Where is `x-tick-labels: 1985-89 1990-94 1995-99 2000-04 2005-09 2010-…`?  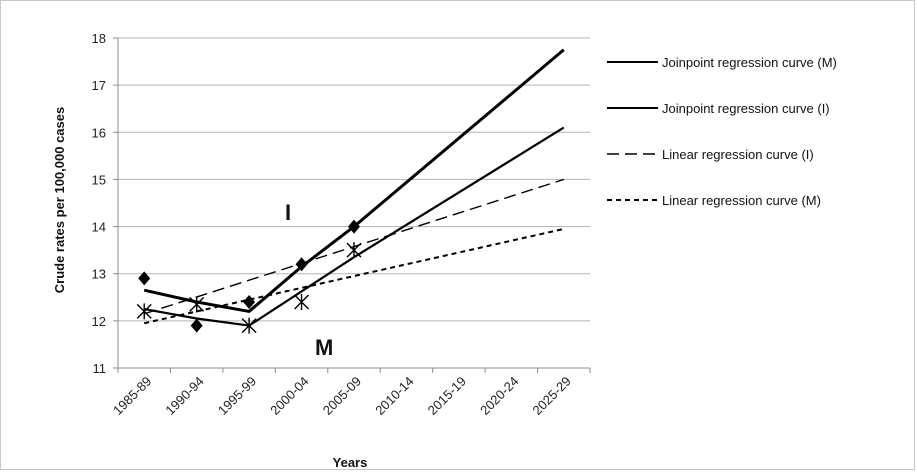 x-tick-labels: 1985-89 1990-94 1995-99 2000-04 2005-09 2010-… is located at coordinates (342, 396).